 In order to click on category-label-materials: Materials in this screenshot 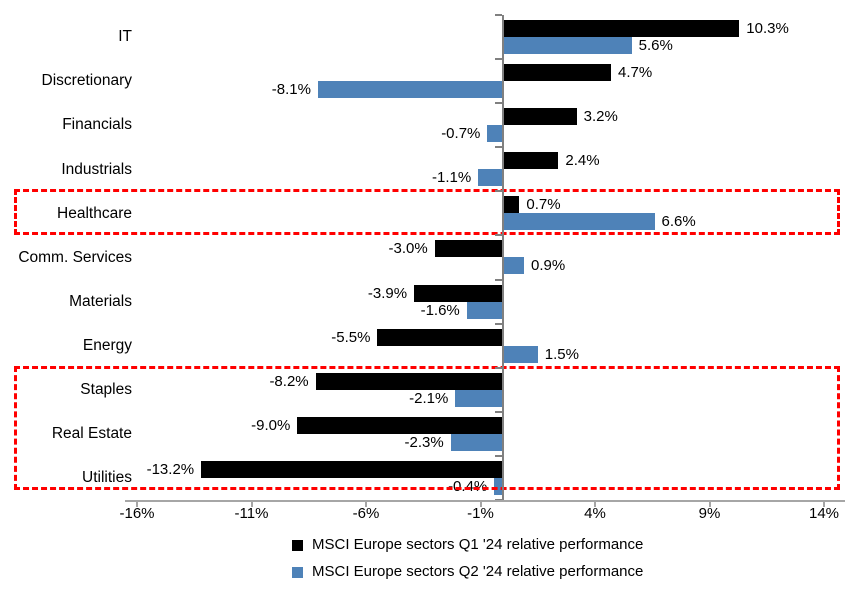, I will do `click(100, 301)`.